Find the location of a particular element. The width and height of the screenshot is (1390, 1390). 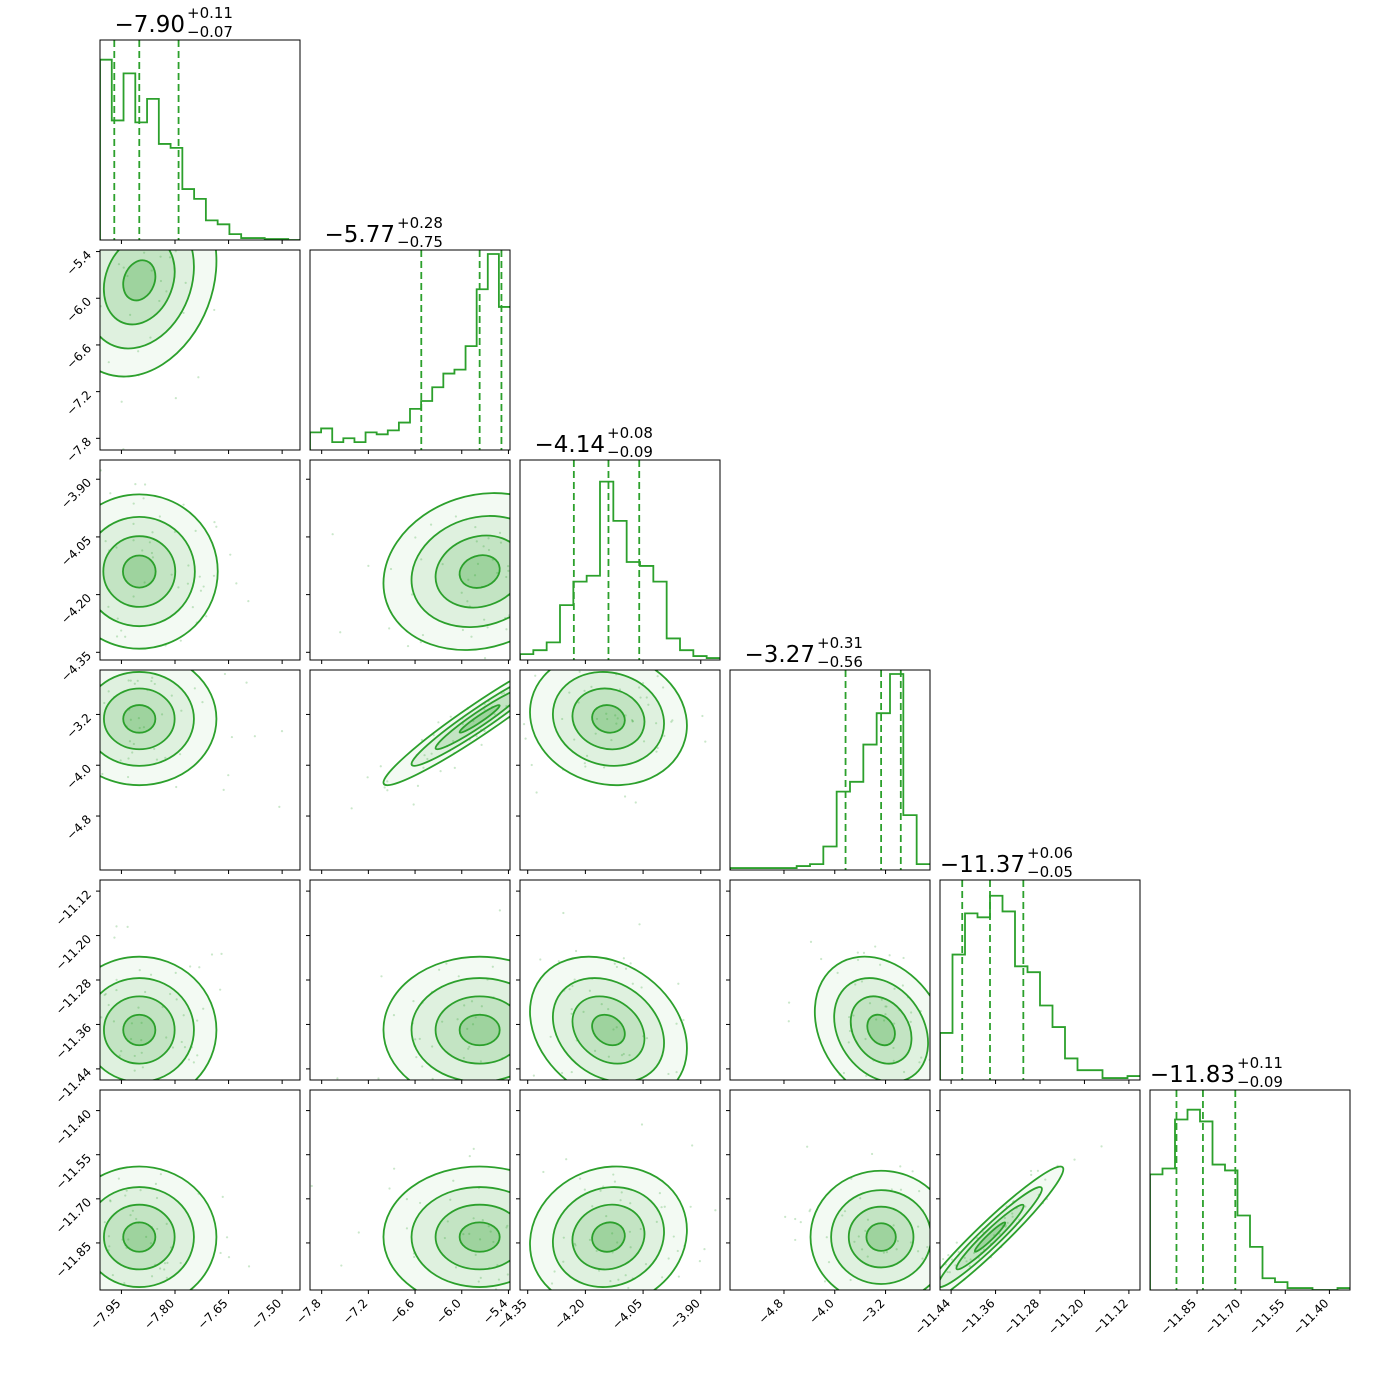

x-tick-label-4-4: −11.12 is located at coordinates (1110, 1316).